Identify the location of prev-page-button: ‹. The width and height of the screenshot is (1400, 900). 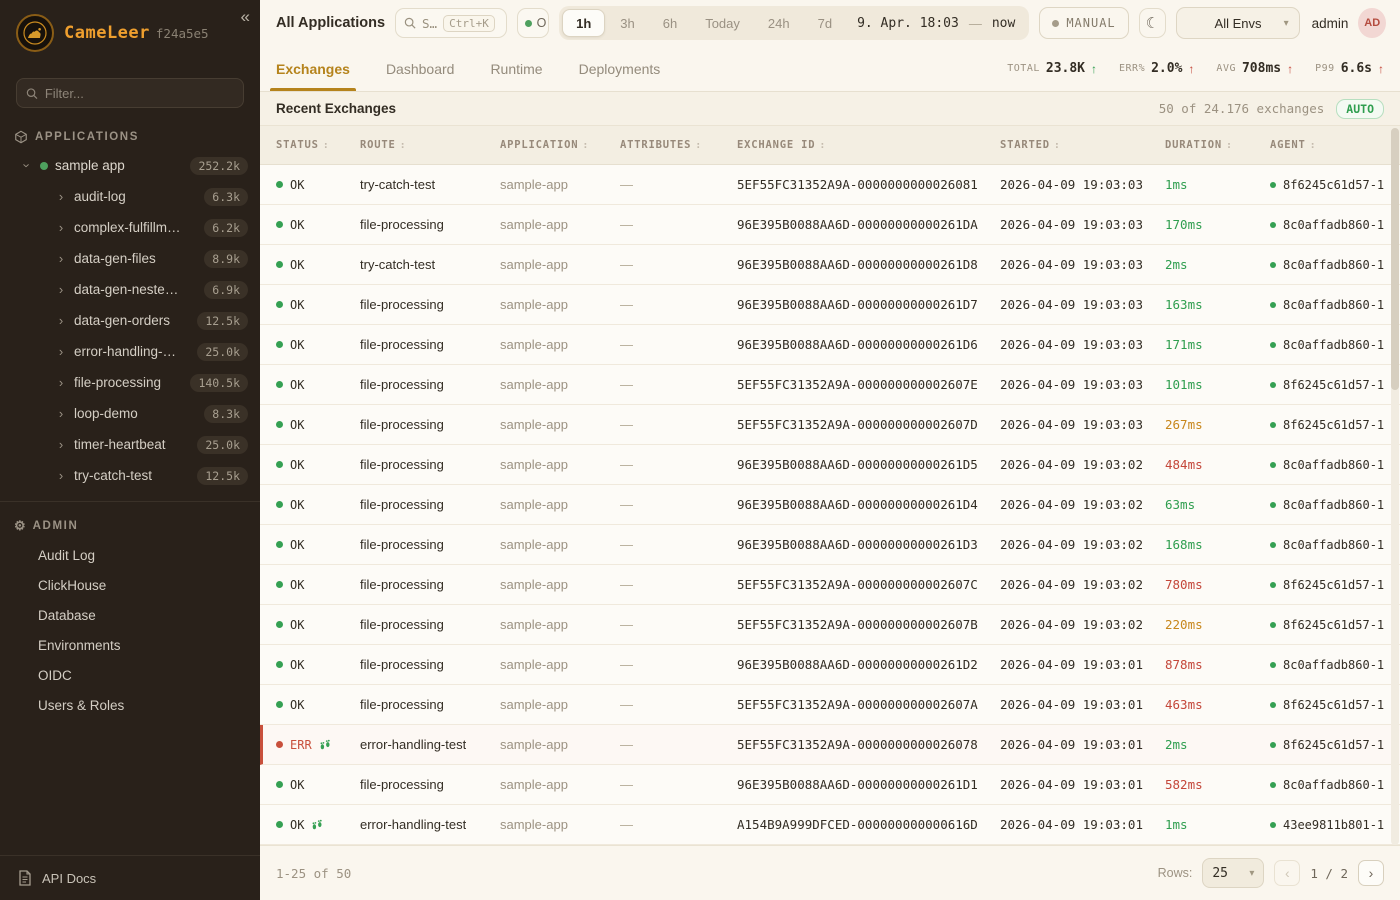
(1287, 873).